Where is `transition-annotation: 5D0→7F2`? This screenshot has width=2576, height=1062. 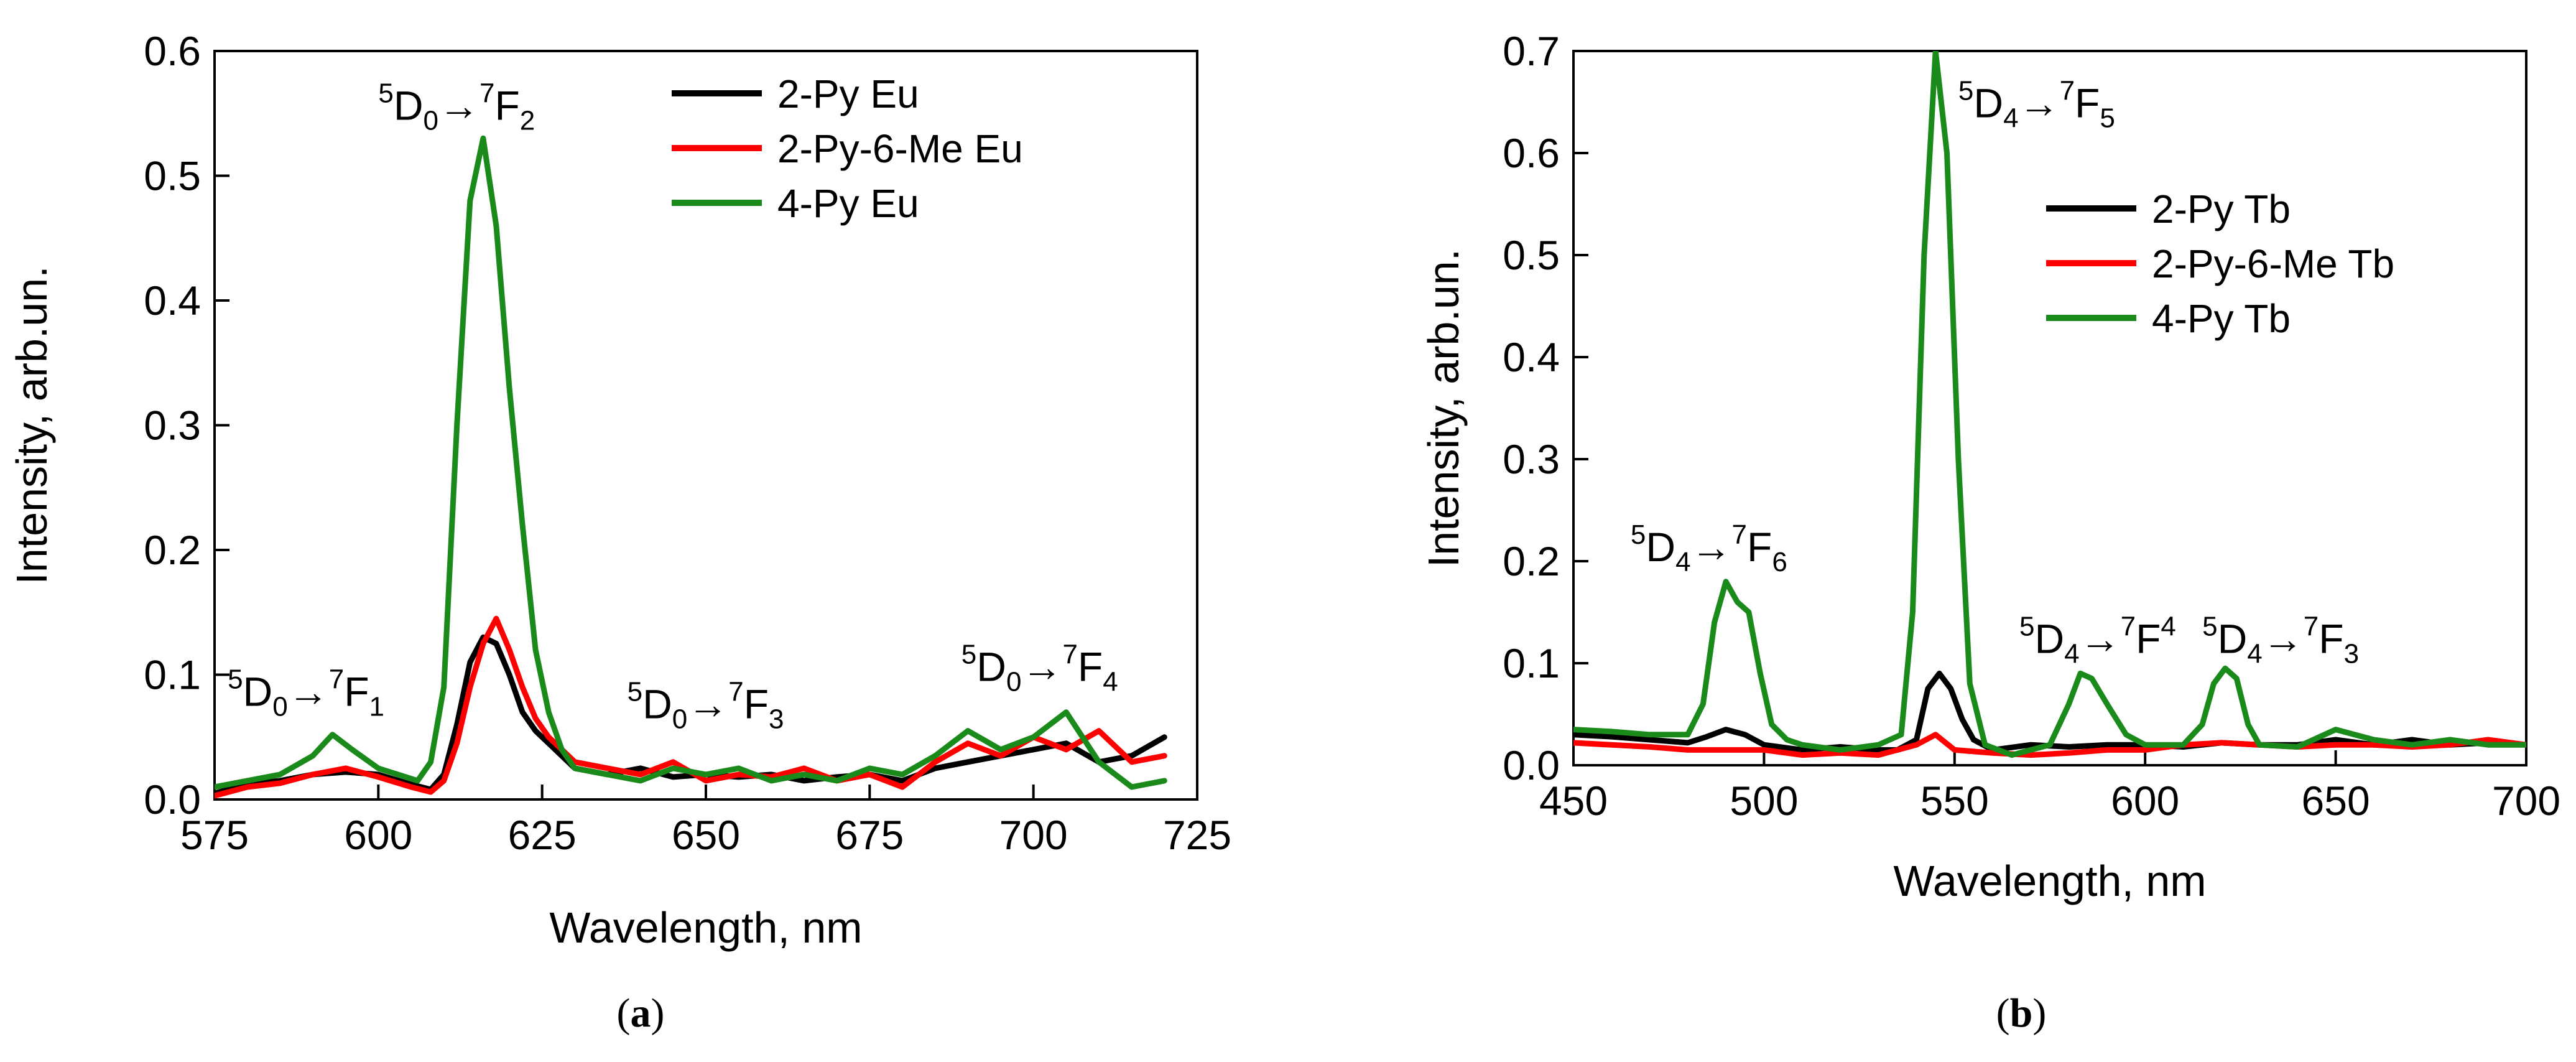 transition-annotation: 5D0→7F2 is located at coordinates (457, 107).